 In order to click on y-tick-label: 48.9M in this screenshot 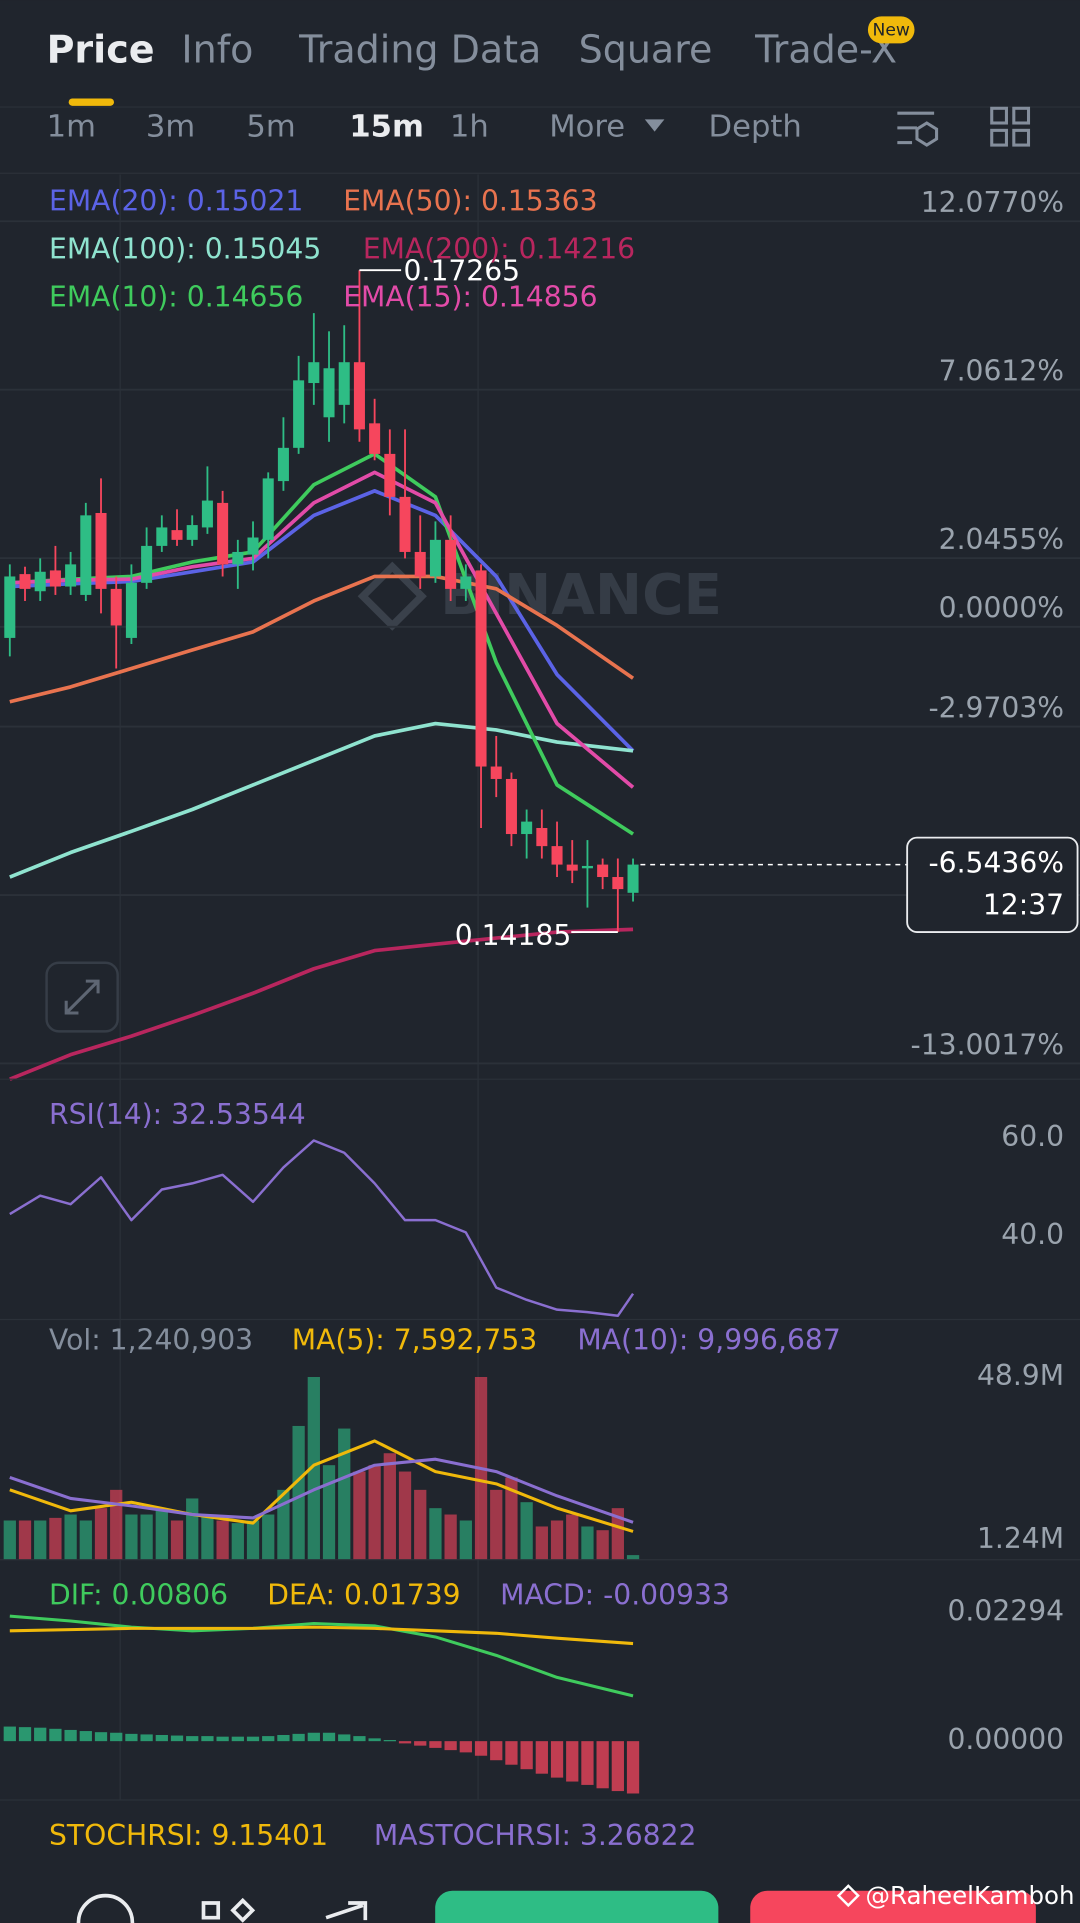, I will do `click(1020, 1375)`.